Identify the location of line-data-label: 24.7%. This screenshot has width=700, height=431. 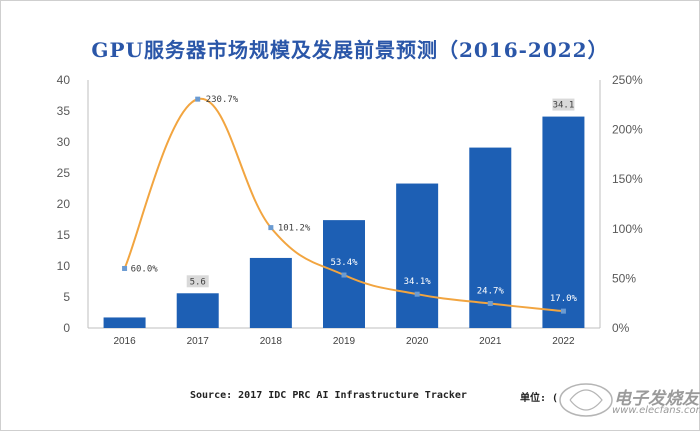
(491, 291).